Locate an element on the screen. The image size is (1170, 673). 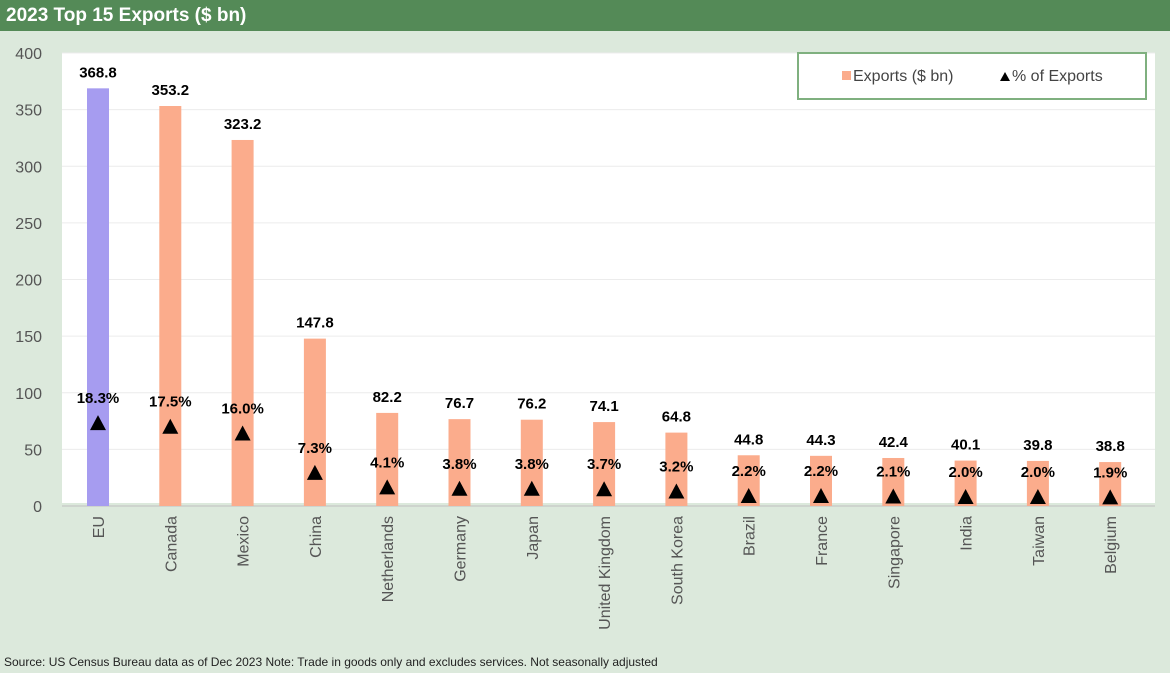
bar-value-label: 40.1 is located at coordinates (965, 445).